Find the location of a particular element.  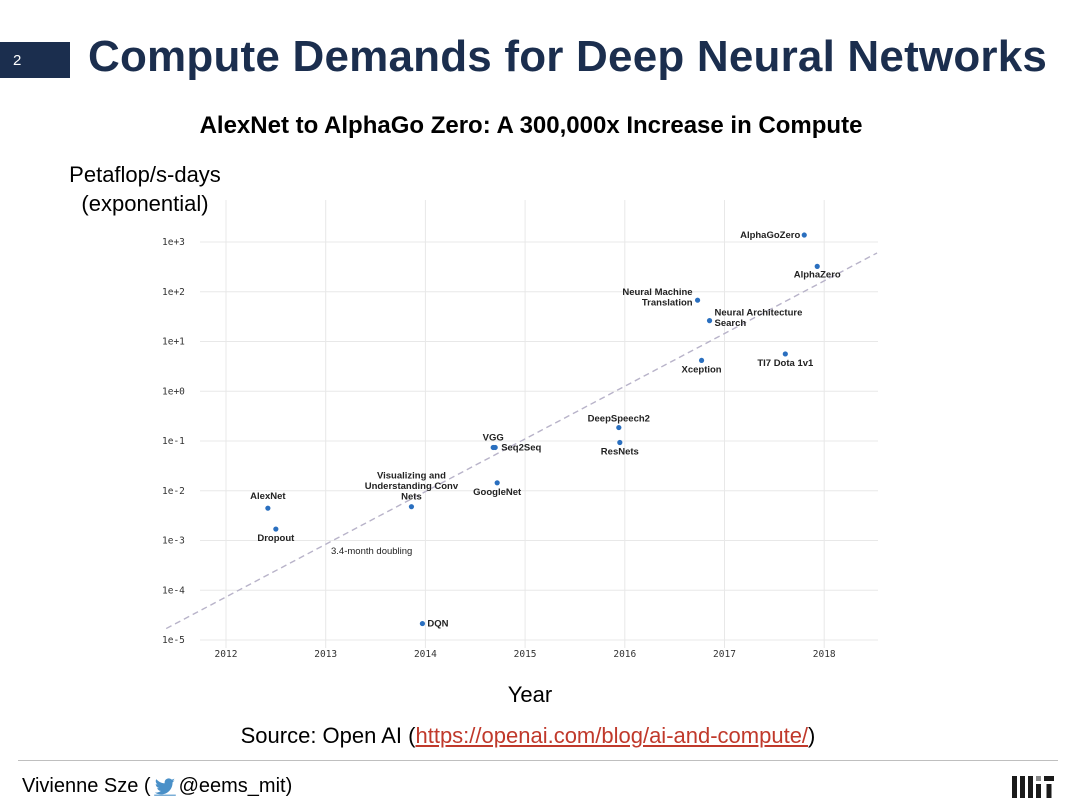

y-tick-label: 1e-2 is located at coordinates (173, 491).